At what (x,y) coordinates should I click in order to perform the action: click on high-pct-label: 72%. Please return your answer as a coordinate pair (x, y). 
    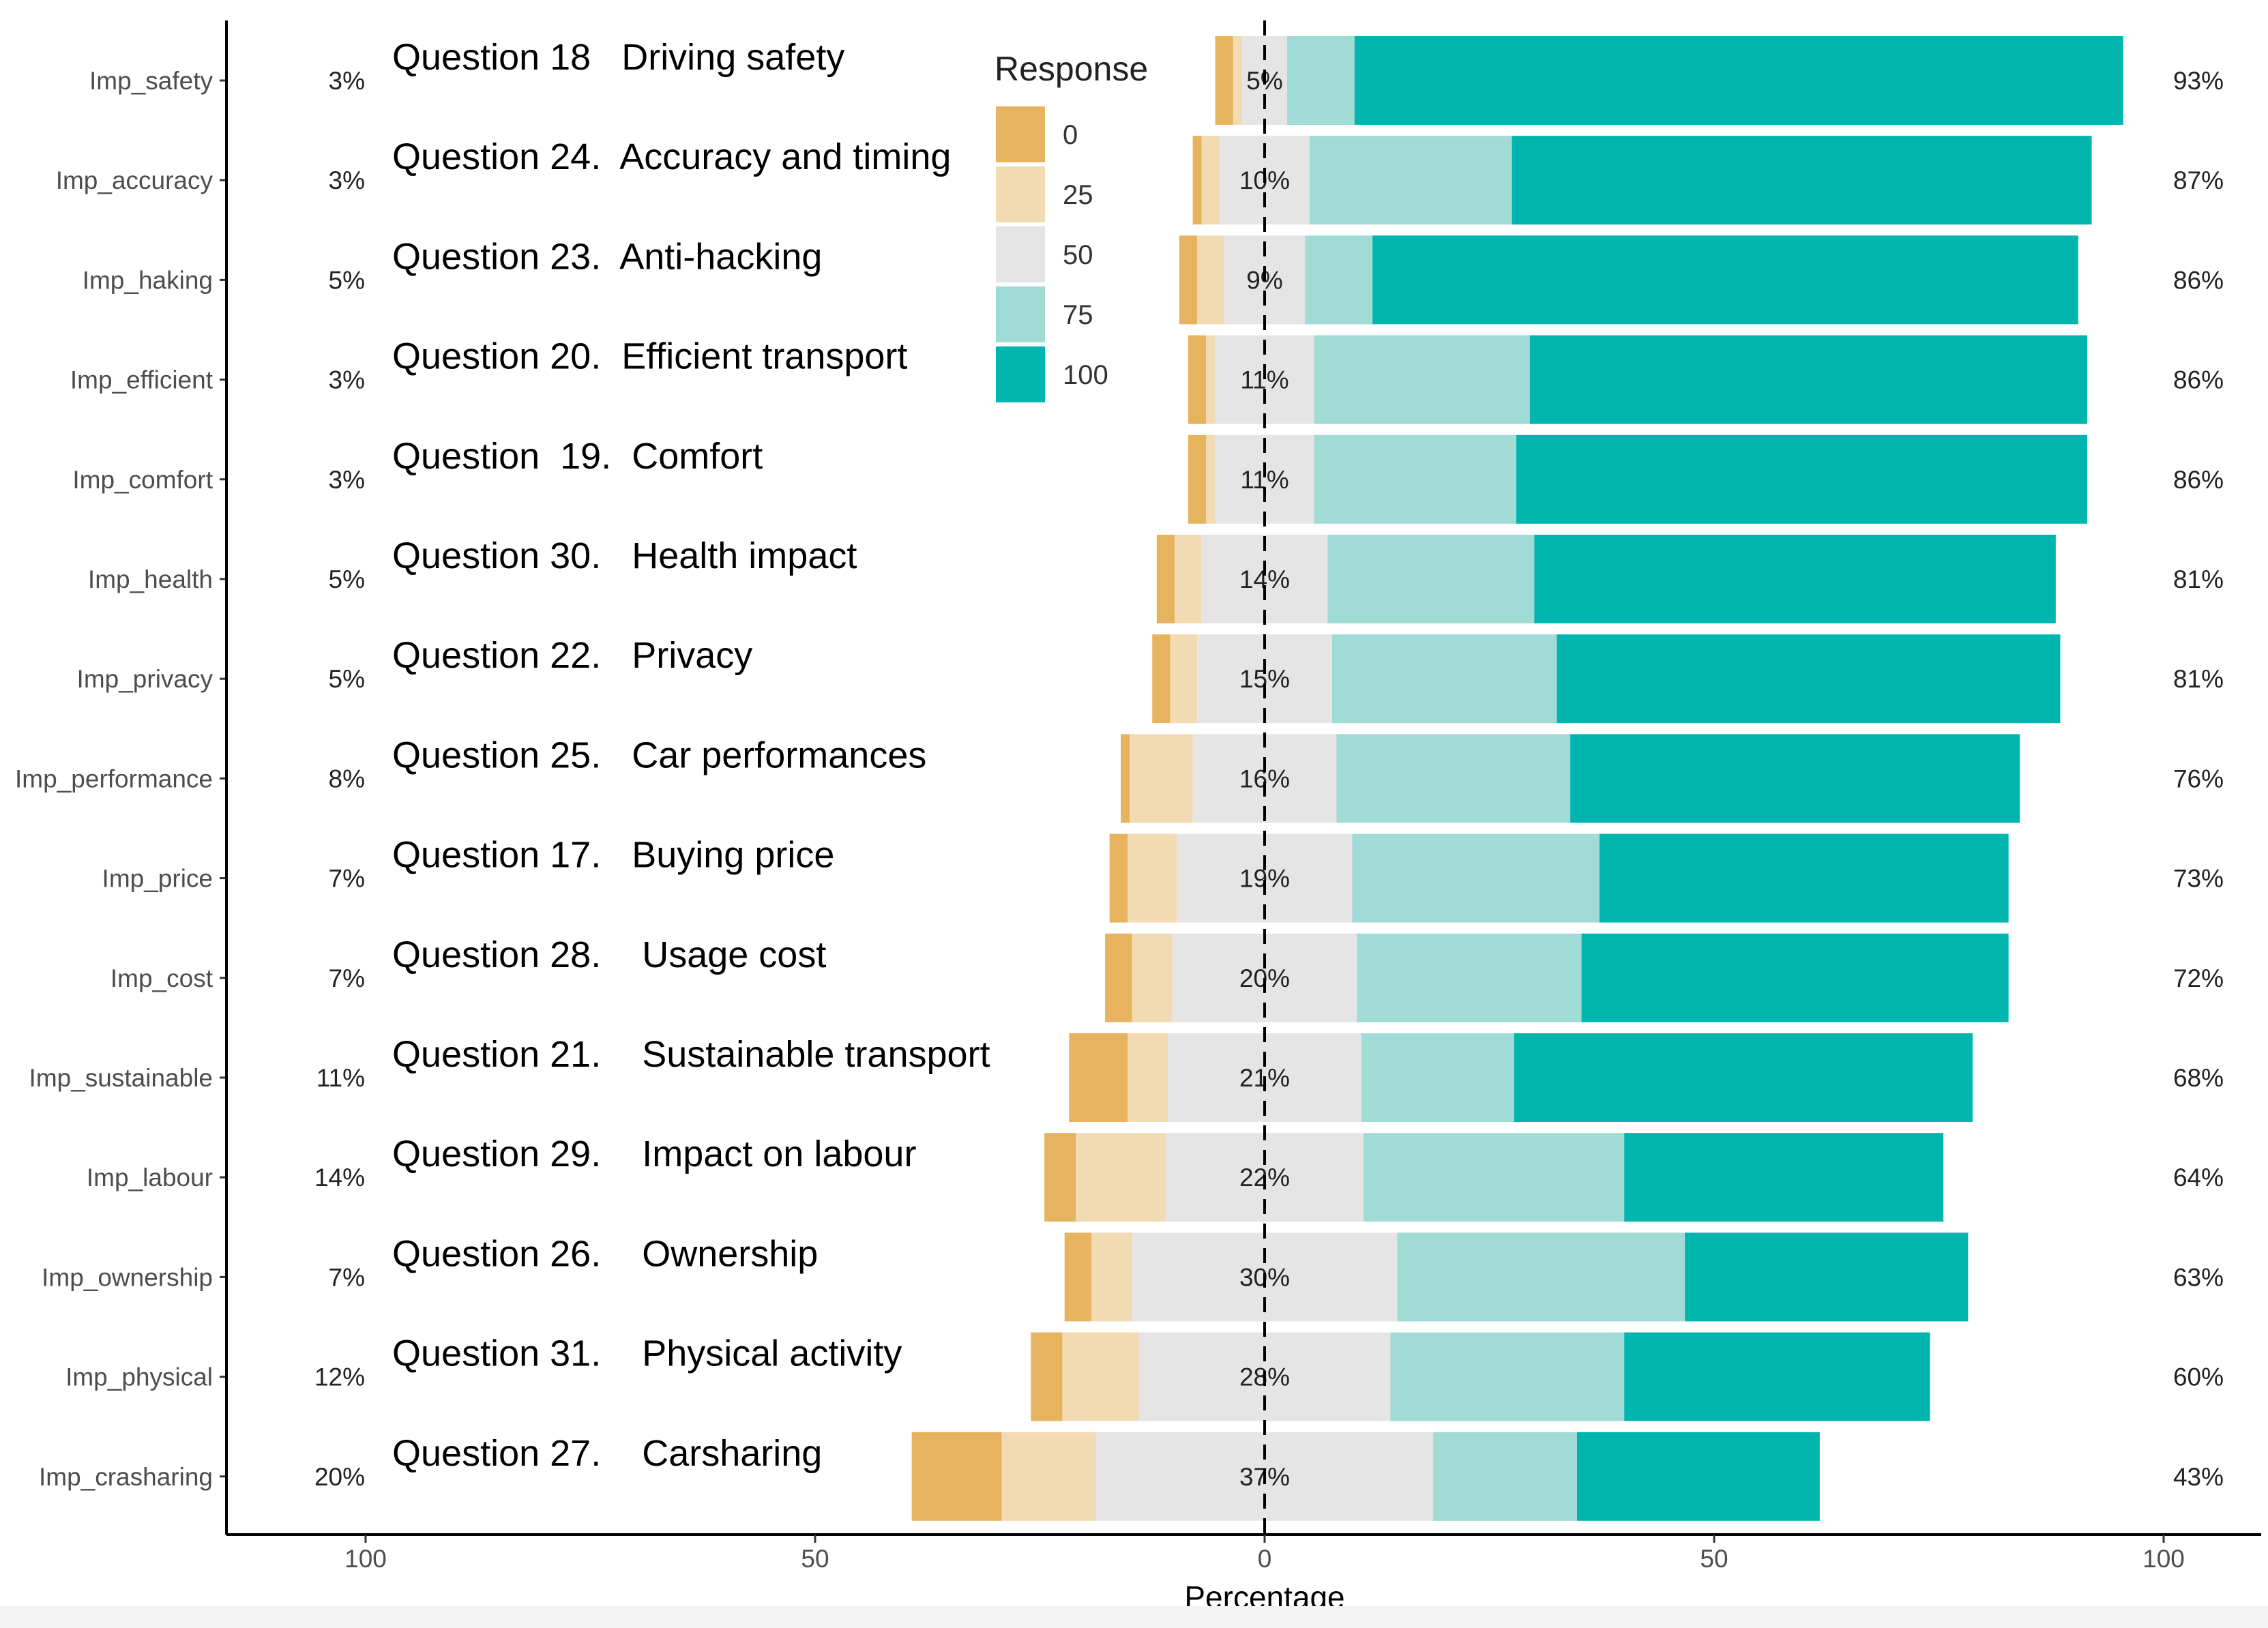
    Looking at the image, I should click on (2198, 978).